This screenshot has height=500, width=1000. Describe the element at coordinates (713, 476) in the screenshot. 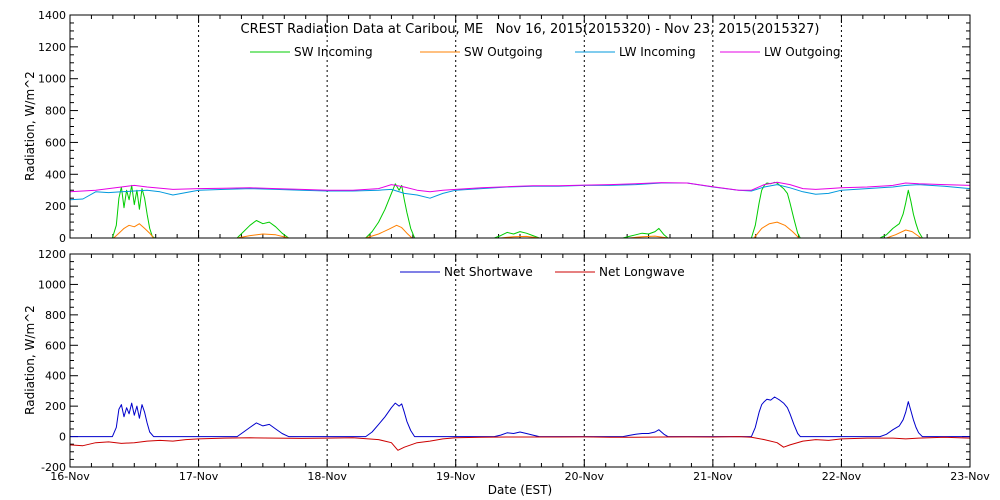

I see `x-tick-label: 21-Nov` at that location.